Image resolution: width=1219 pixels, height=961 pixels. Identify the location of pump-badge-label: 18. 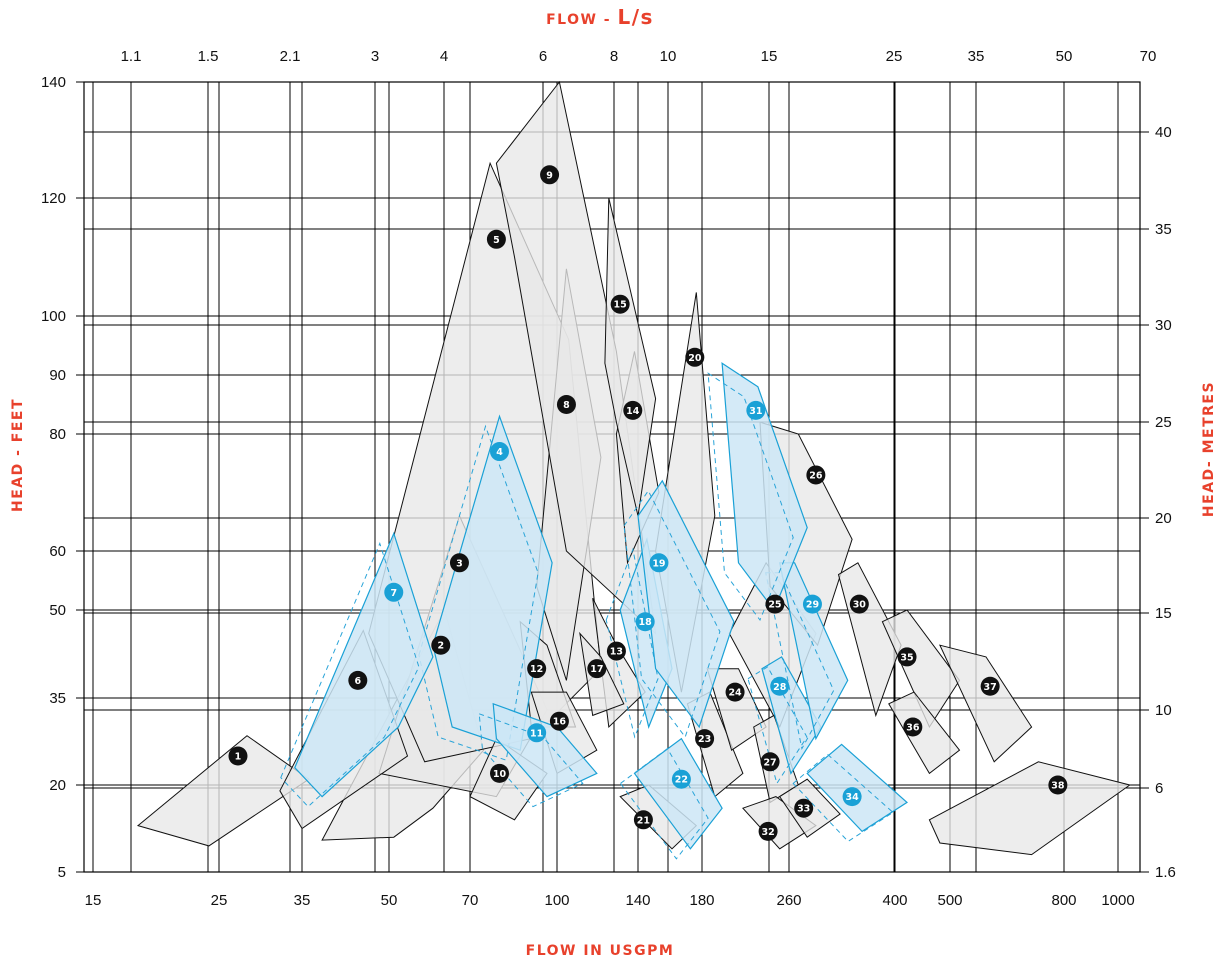
(646, 622).